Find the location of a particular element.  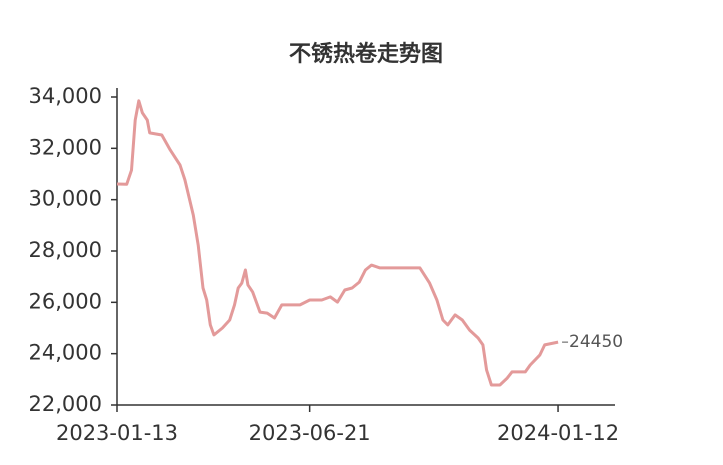

y-tick-label: 26,000 is located at coordinates (65, 301).